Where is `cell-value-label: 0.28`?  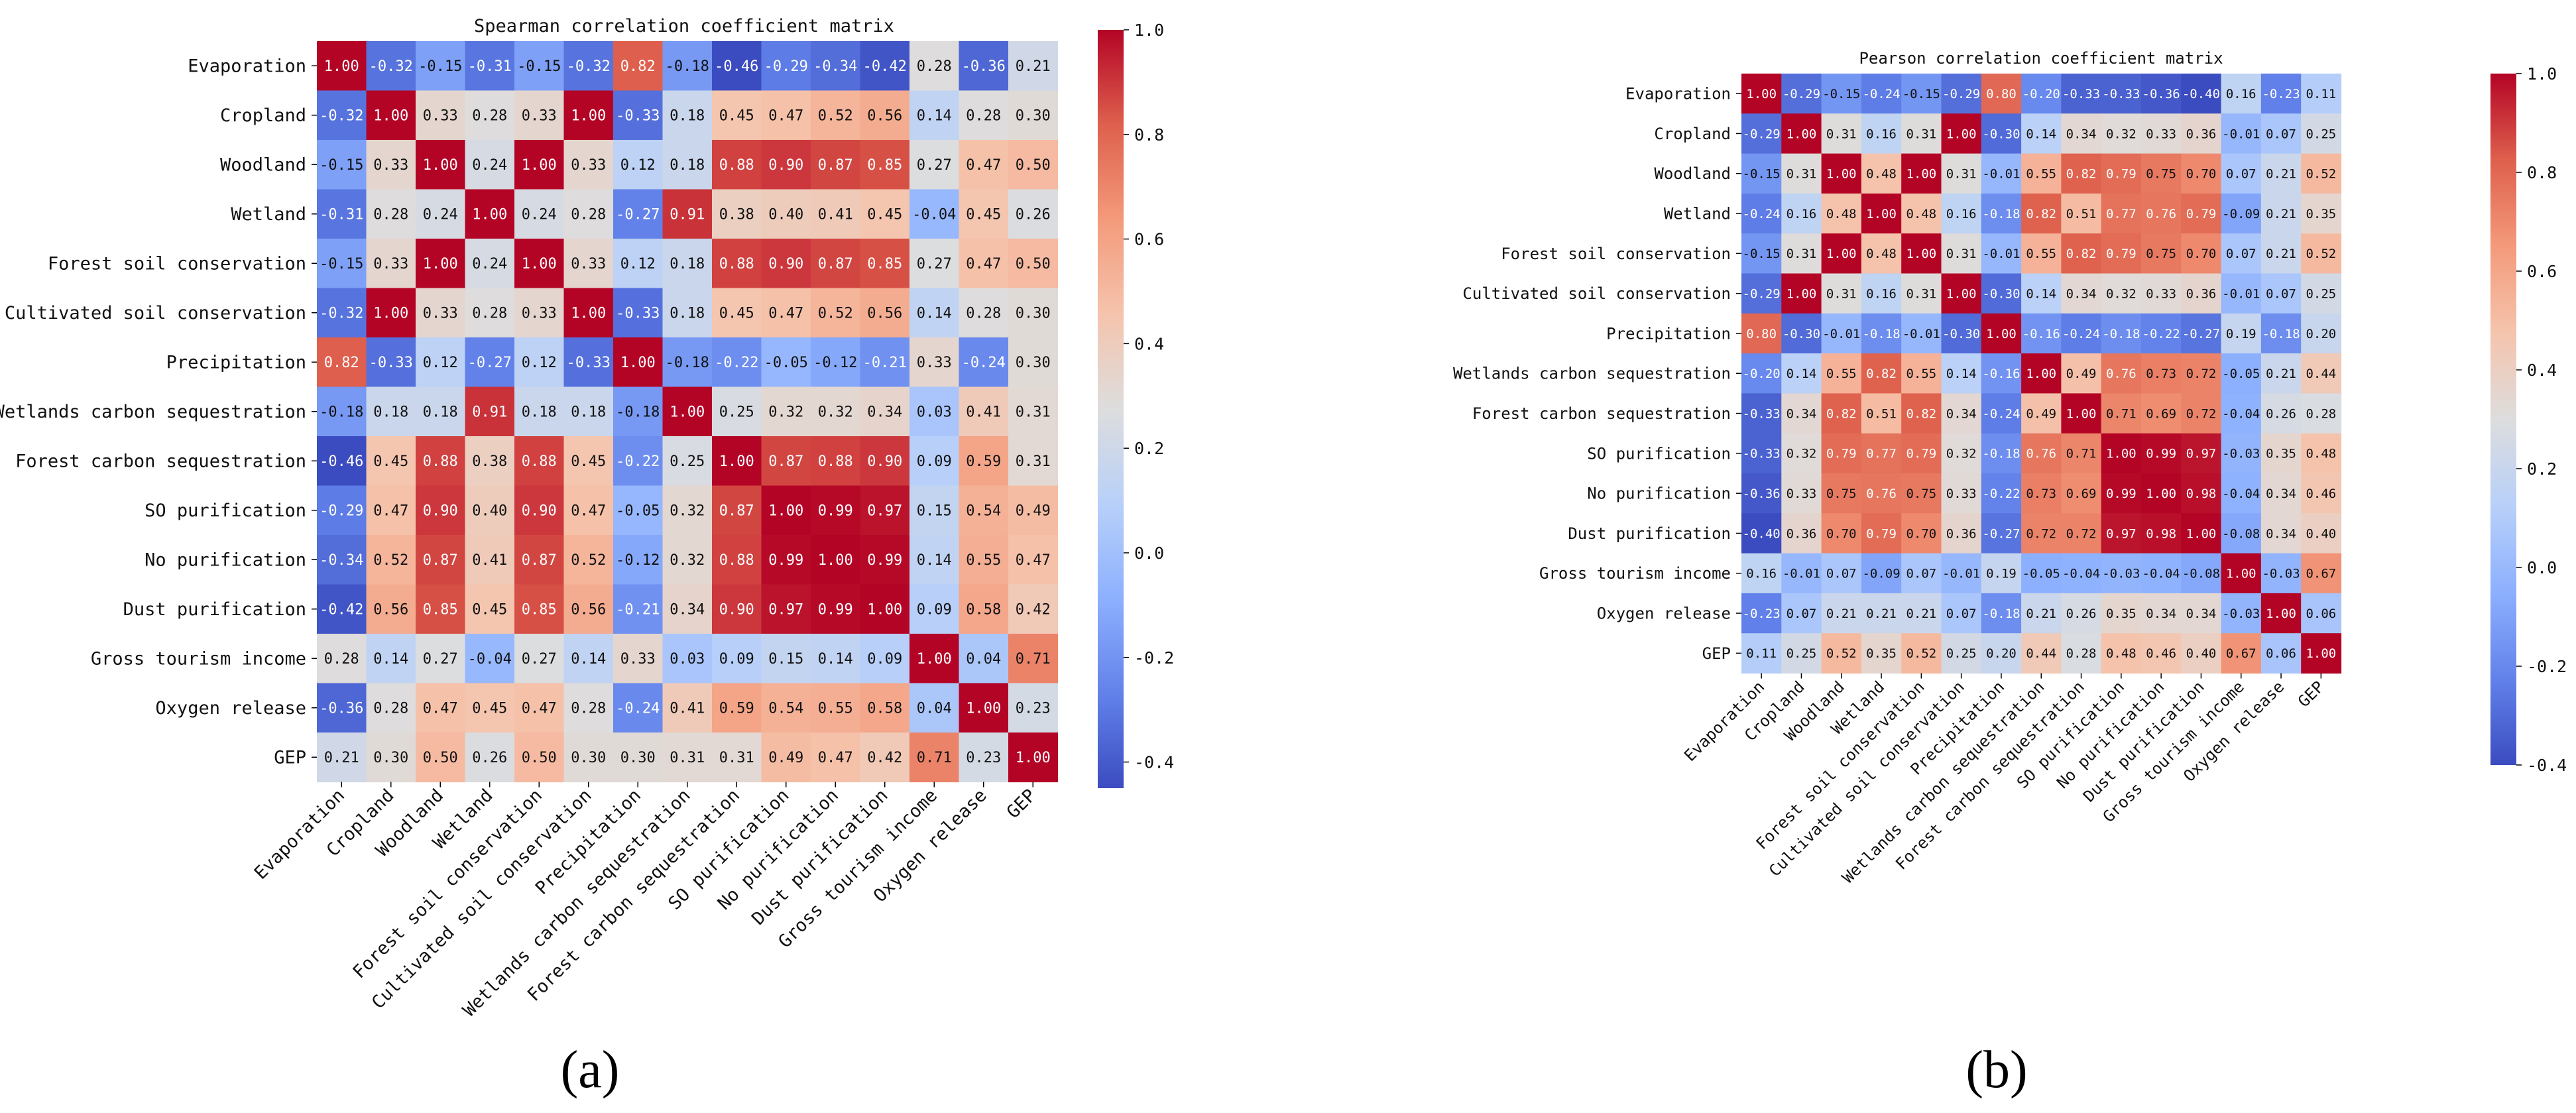
cell-value-label: 0.28 is located at coordinates (2081, 653).